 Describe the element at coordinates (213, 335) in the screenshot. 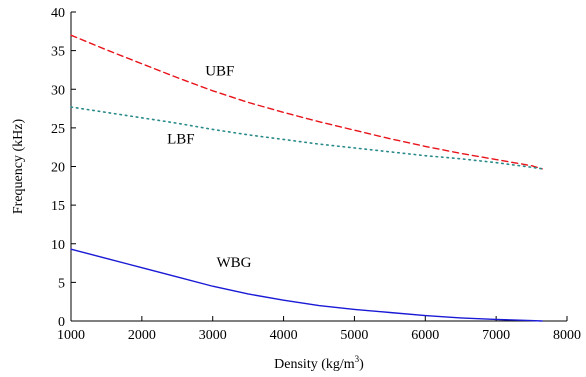

I see `x-tick-label: 3000` at that location.